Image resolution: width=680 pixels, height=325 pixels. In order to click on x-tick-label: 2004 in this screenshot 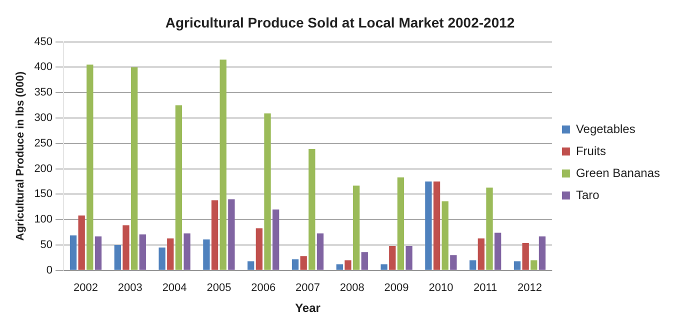, I will do `click(174, 288)`.